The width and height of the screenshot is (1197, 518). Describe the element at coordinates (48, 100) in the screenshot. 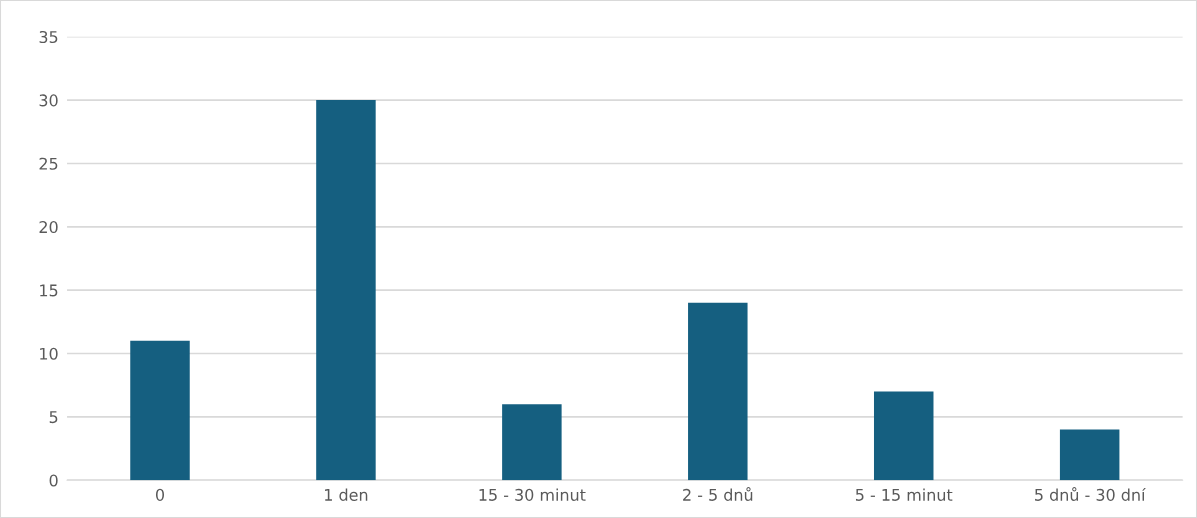

I see `y-tick-label: 30` at that location.